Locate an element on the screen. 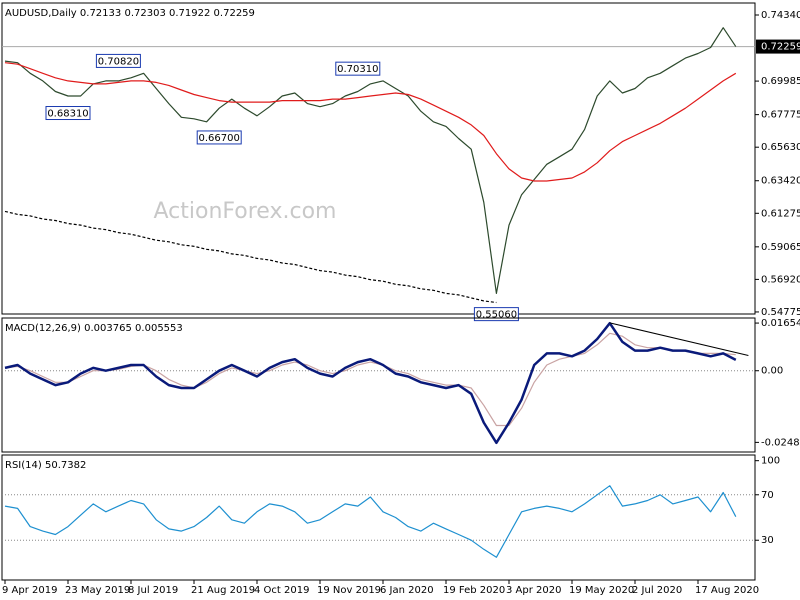 Image resolution: width=800 pixels, height=600 pixels. y-tick-label: 30 is located at coordinates (767, 540).